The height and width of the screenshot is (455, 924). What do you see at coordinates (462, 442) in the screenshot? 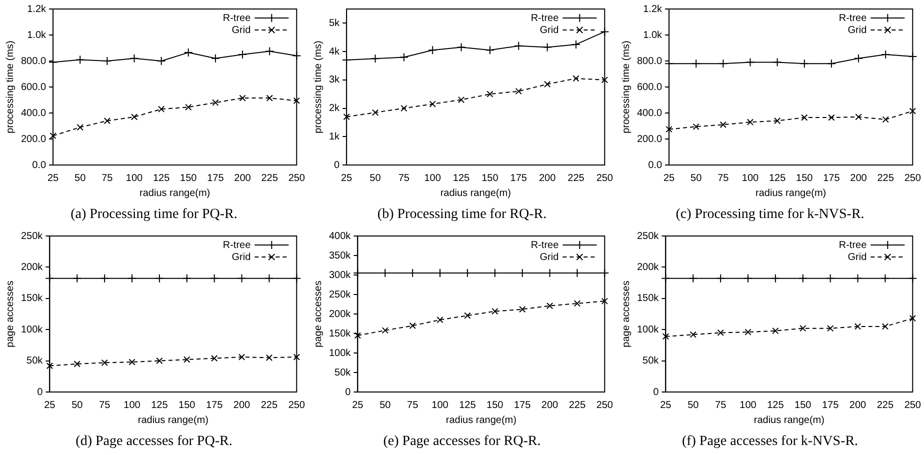
I see `text: (e) Page accesses for RQ-R.` at bounding box center [462, 442].